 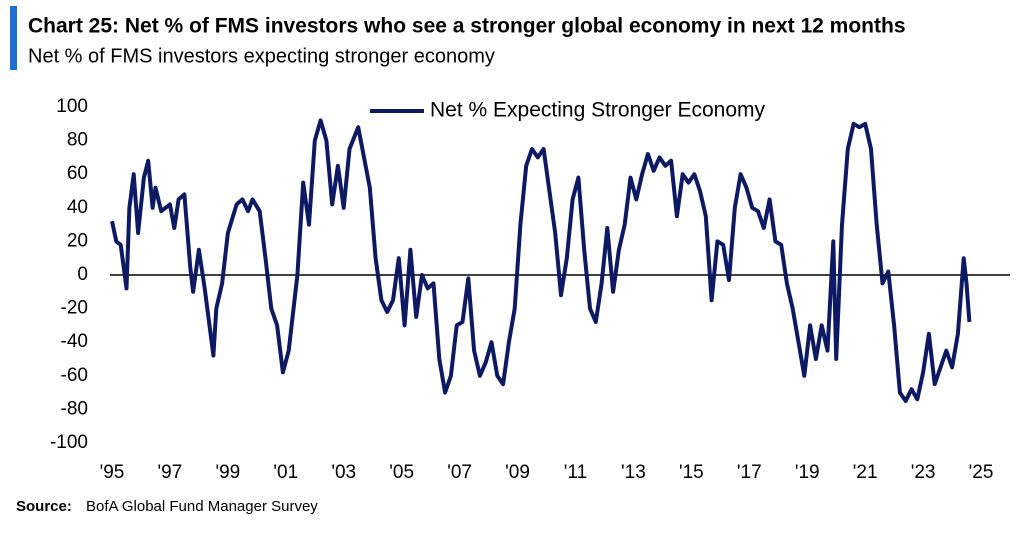 I want to click on title-accent, so click(x=13, y=38).